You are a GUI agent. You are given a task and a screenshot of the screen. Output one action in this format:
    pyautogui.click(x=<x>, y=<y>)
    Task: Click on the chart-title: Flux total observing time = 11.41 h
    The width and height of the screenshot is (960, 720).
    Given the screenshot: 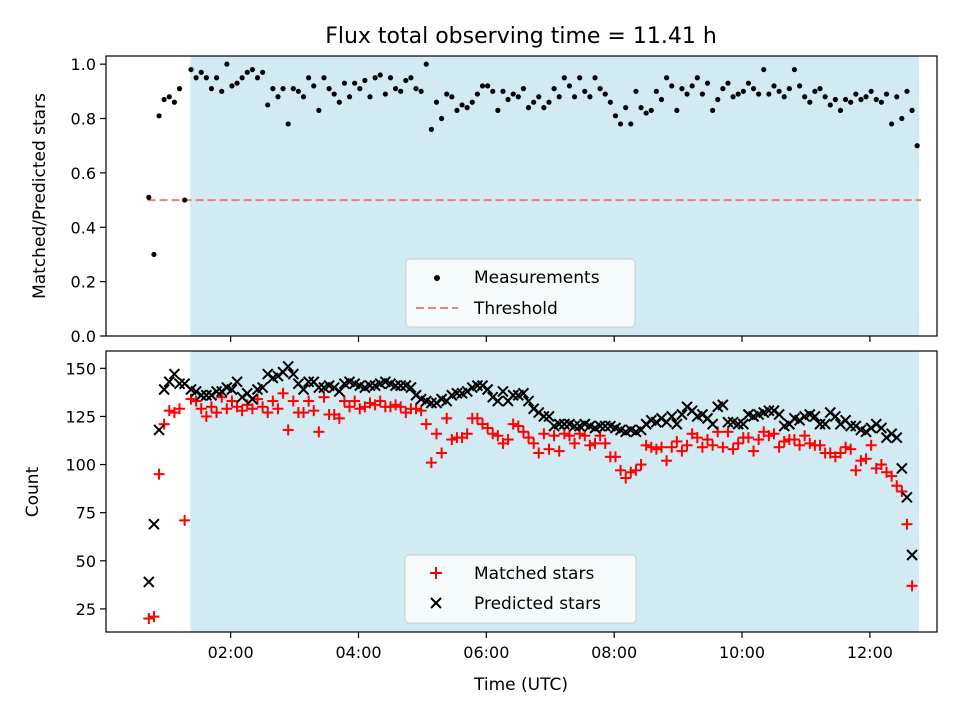 What is the action you would take?
    pyautogui.click(x=521, y=36)
    